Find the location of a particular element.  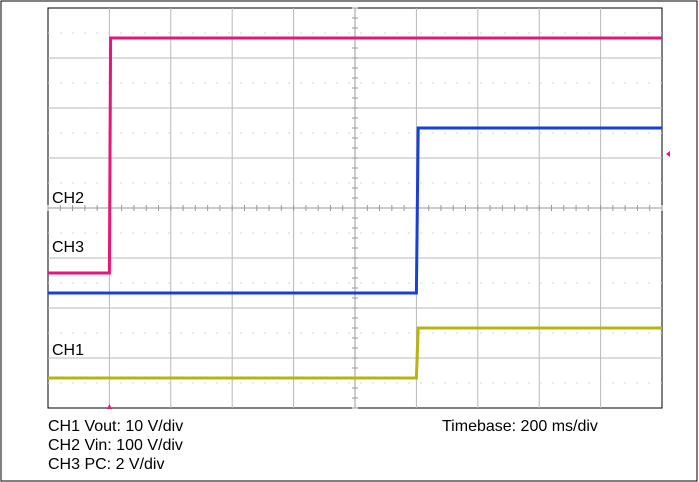

timebase-caption: Timebase: 200 ms/div is located at coordinates (520, 426).